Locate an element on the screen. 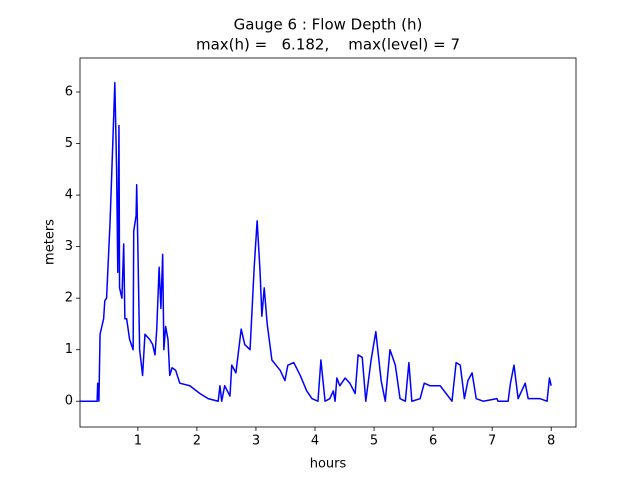 The width and height of the screenshot is (640, 480). x-tick-label: 6 is located at coordinates (433, 441).